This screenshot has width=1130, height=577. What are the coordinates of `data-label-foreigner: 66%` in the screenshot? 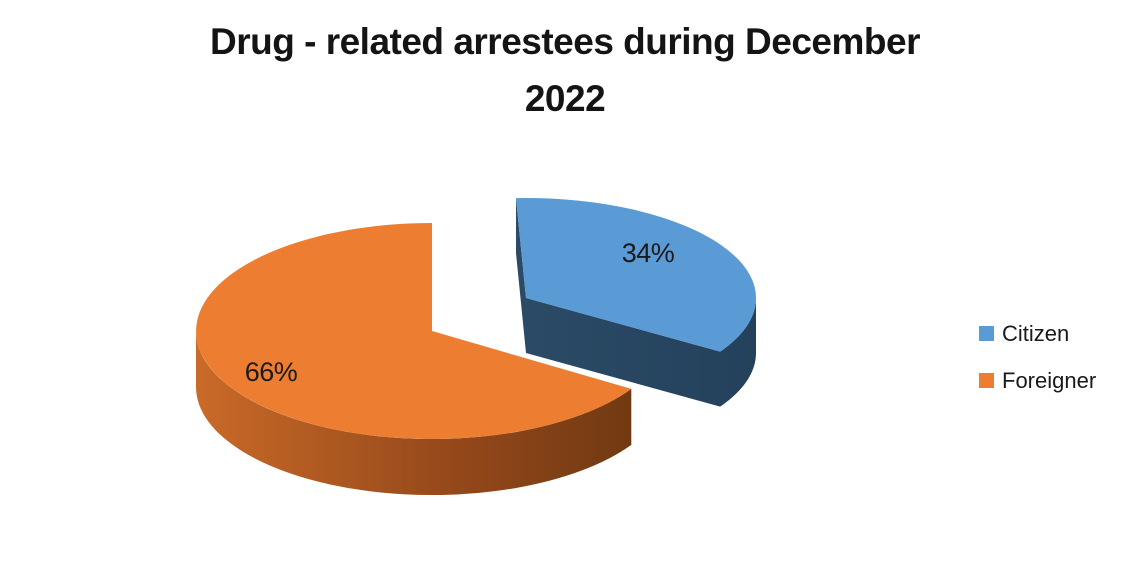 It's located at (271, 372).